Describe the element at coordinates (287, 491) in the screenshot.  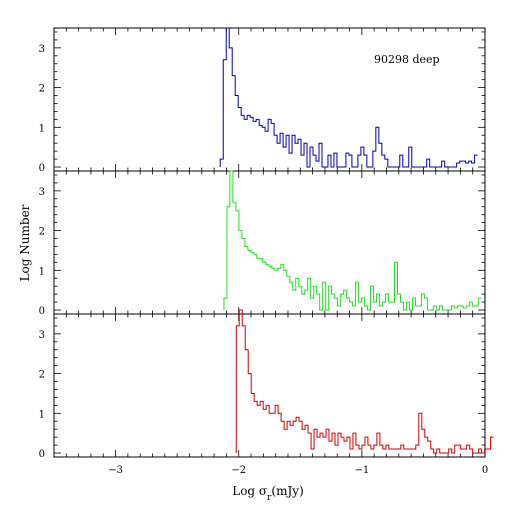
I see `x-axis-title-unit: (mJy)` at that location.